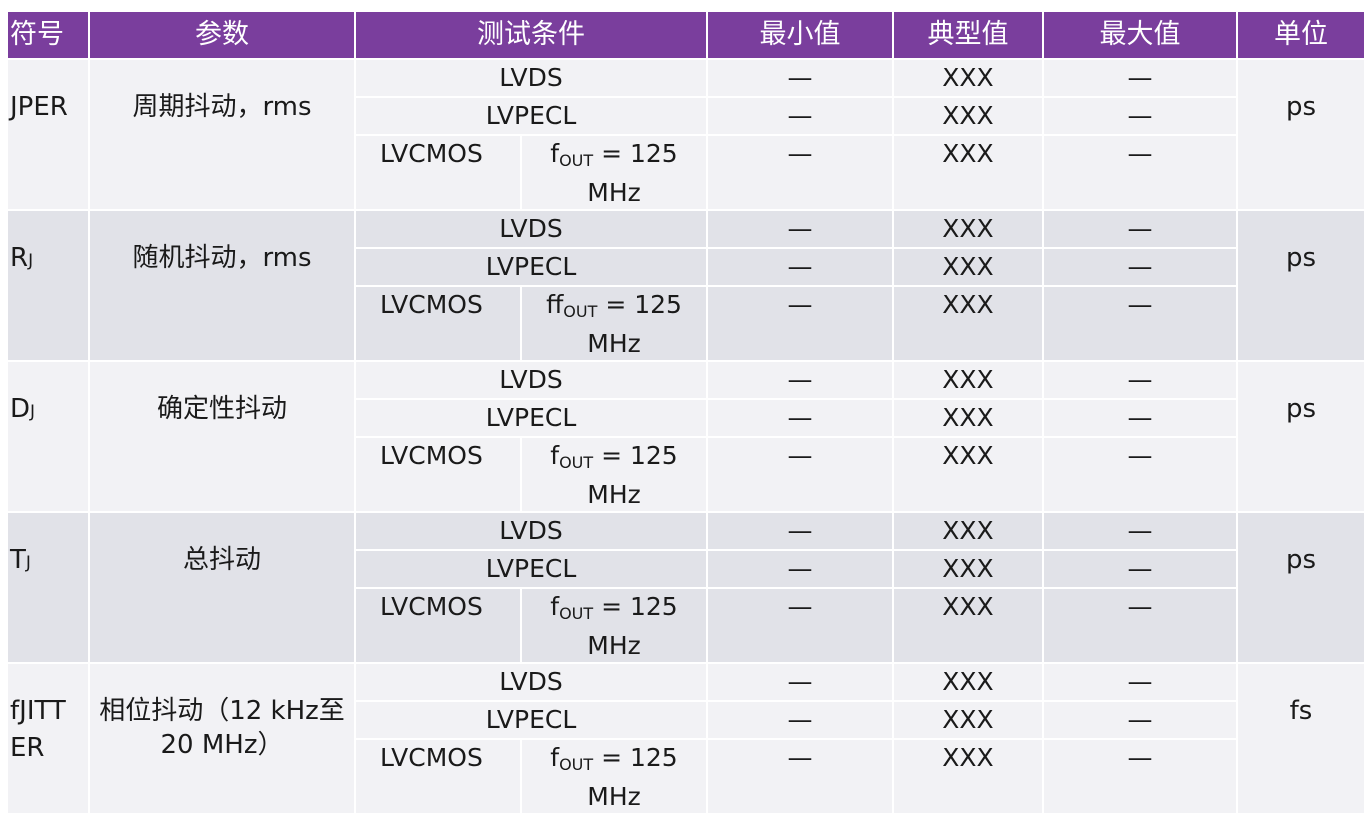 The height and width of the screenshot is (815, 1372). I want to click on param-text: 确定性抖动, so click(221, 409).